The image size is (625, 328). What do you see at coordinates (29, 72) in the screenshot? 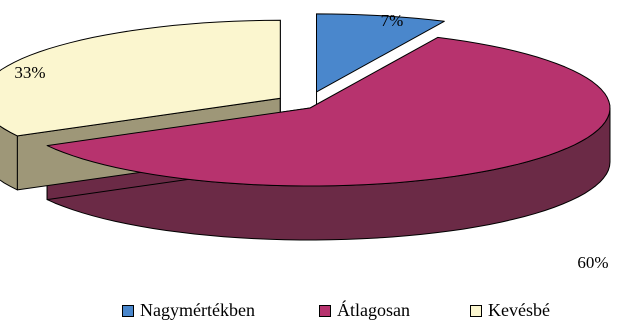
I see `data-label: 33%` at bounding box center [29, 72].